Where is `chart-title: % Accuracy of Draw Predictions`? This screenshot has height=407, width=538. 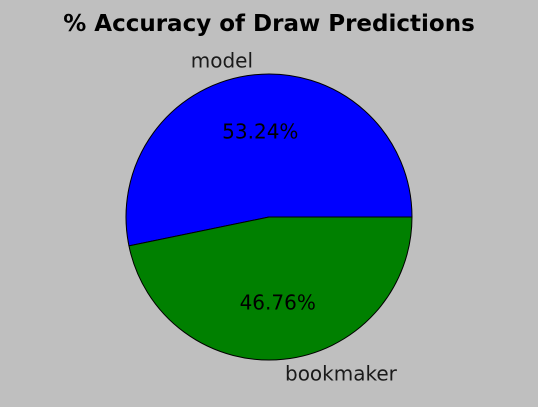 chart-title: % Accuracy of Draw Predictions is located at coordinates (269, 24).